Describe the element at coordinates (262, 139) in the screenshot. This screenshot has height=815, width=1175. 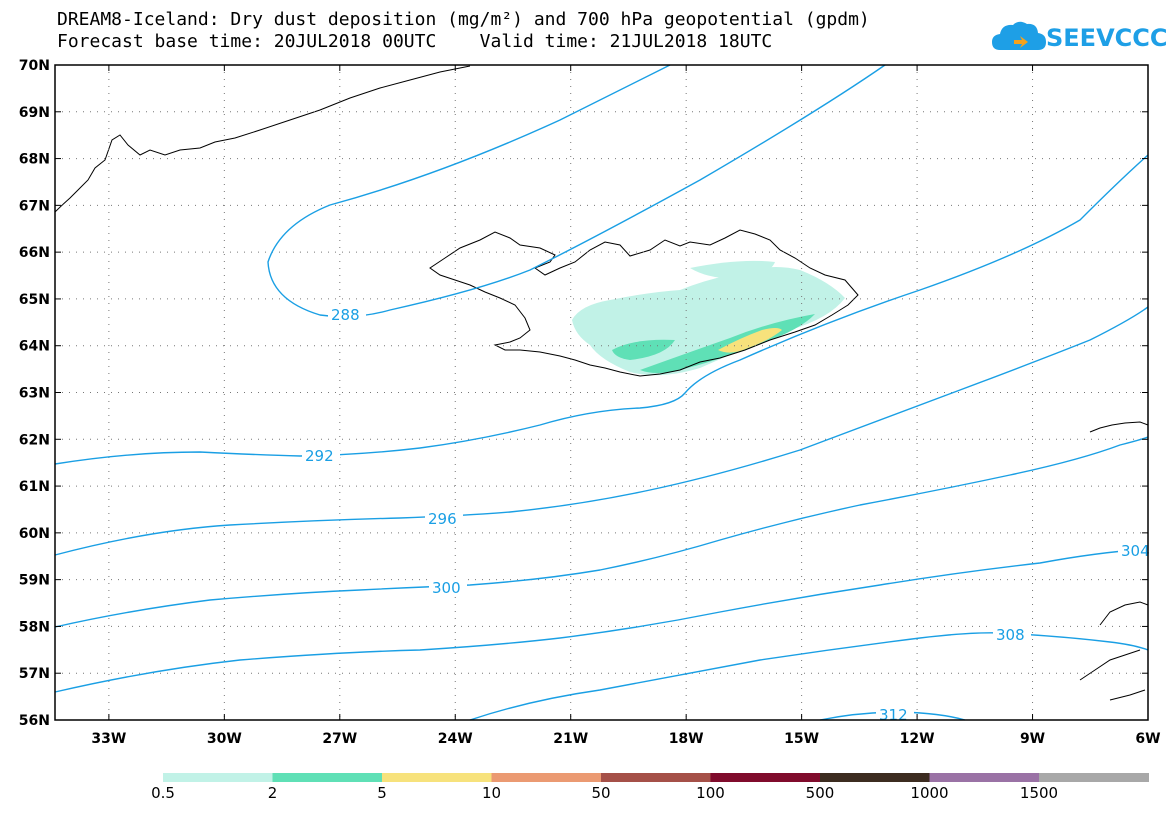
I see `greenland-coast` at that location.